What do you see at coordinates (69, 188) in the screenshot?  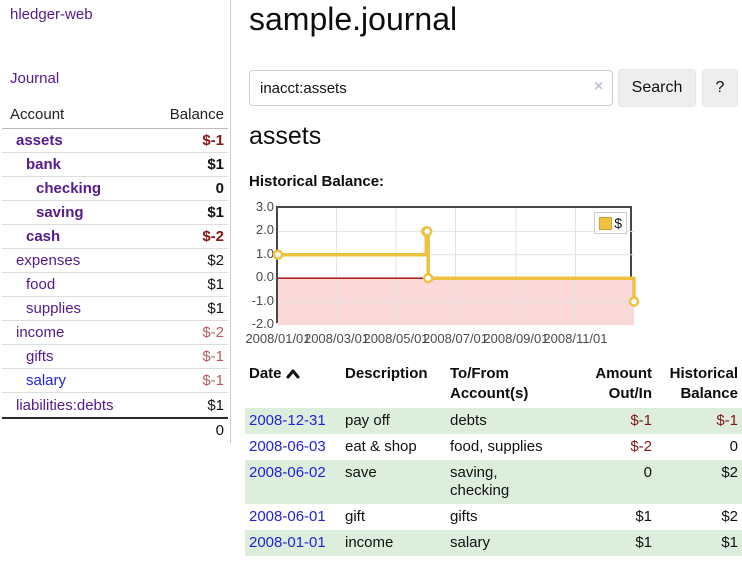 I see `account-link: checking` at bounding box center [69, 188].